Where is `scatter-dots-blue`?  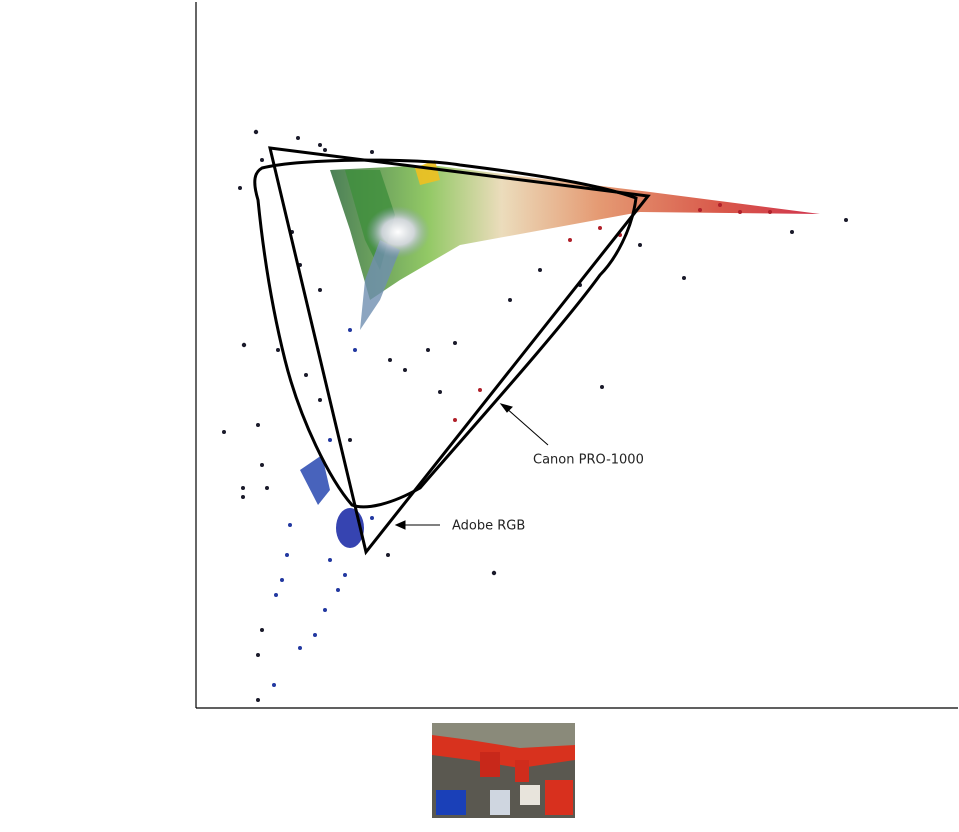
scatter-dots-blue is located at coordinates (323, 507).